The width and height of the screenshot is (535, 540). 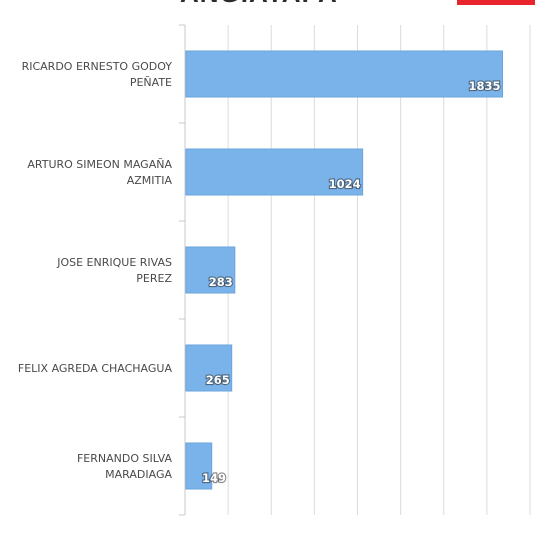 What do you see at coordinates (151, 82) in the screenshot?
I see `category-label: PEÑATE` at bounding box center [151, 82].